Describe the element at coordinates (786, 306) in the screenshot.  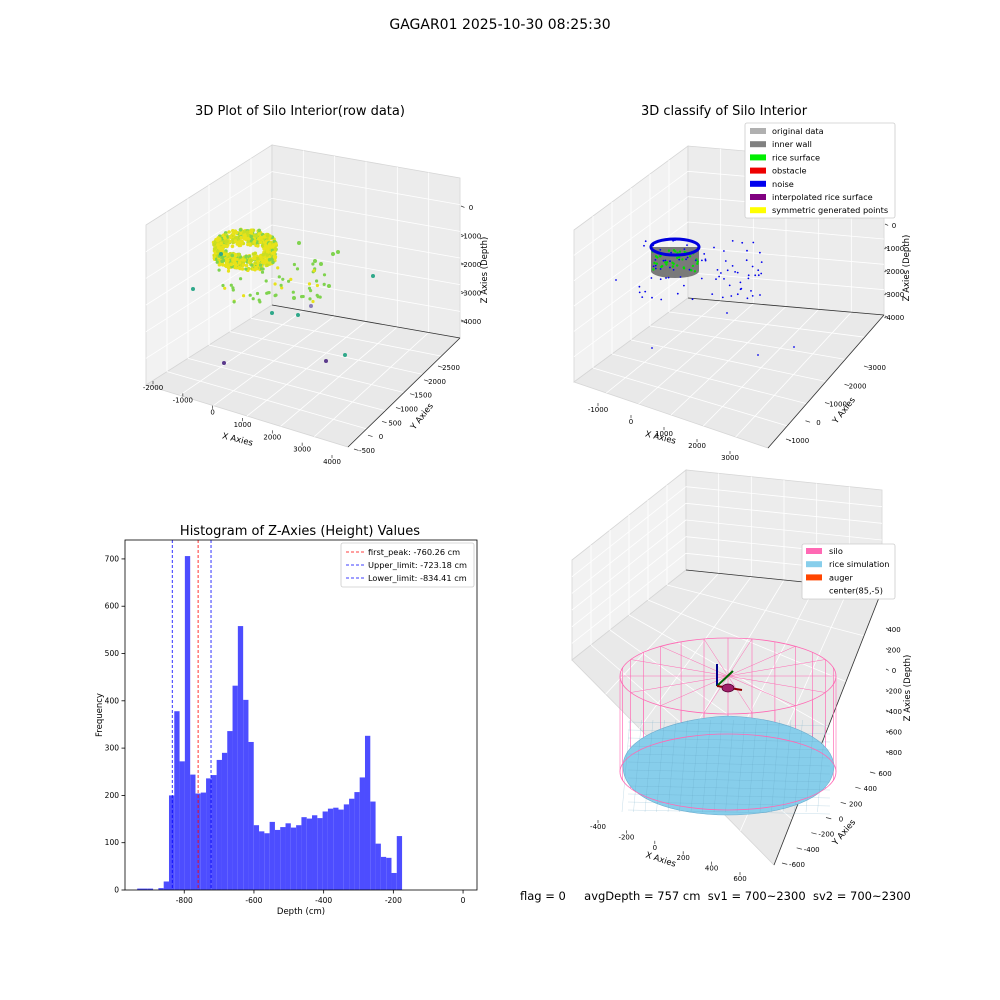
I see `chart2-y-axis-line` at that location.